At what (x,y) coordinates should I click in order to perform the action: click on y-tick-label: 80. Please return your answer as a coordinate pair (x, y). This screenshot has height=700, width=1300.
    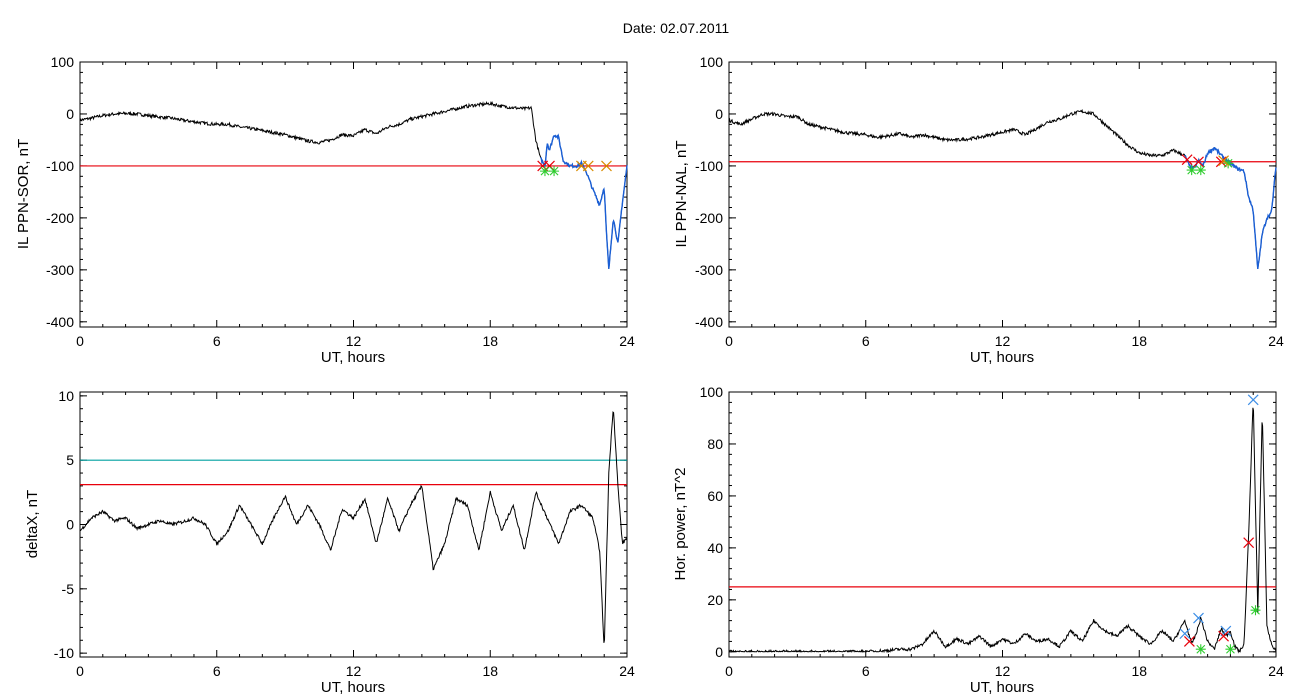
    Looking at the image, I should click on (715, 444).